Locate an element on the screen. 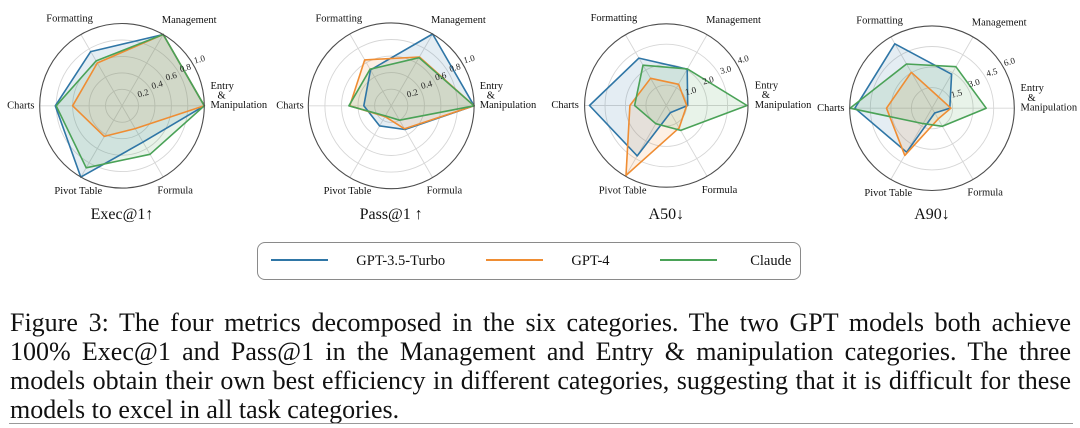  svg-text: A90↓ is located at coordinates (932, 214).